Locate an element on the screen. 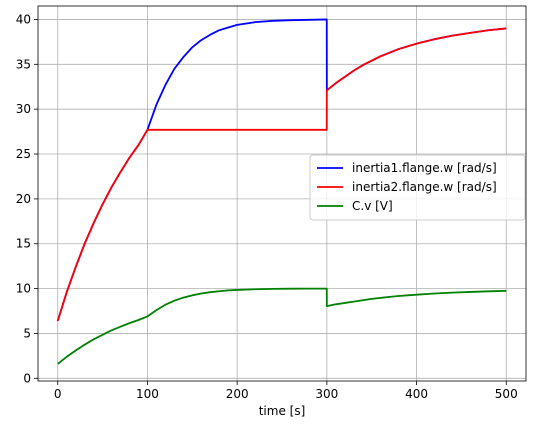 The height and width of the screenshot is (425, 535). legend-label-1: inertia1.flange.w [rad/s] is located at coordinates (424, 168).